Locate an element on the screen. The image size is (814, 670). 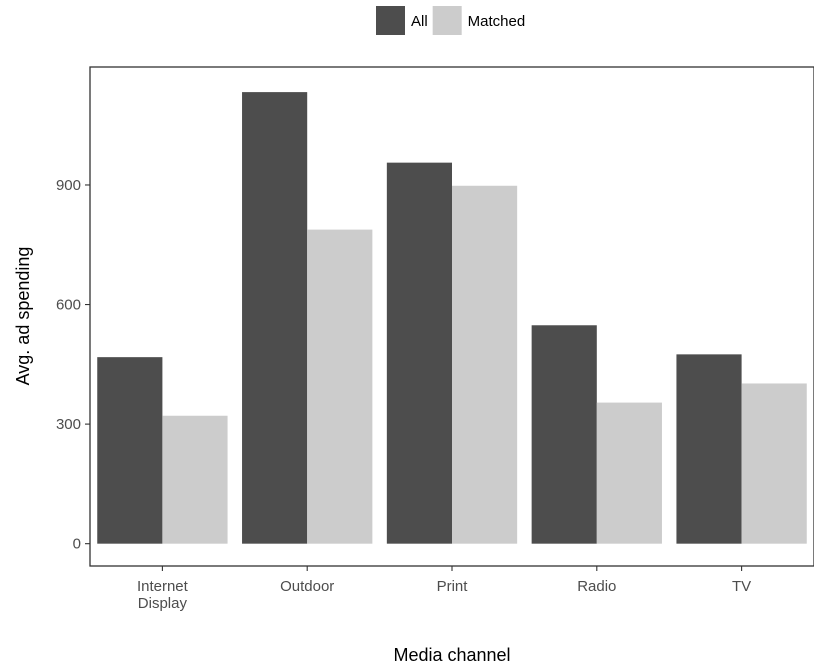
y-tick-label-300: 300 is located at coordinates (68, 424).